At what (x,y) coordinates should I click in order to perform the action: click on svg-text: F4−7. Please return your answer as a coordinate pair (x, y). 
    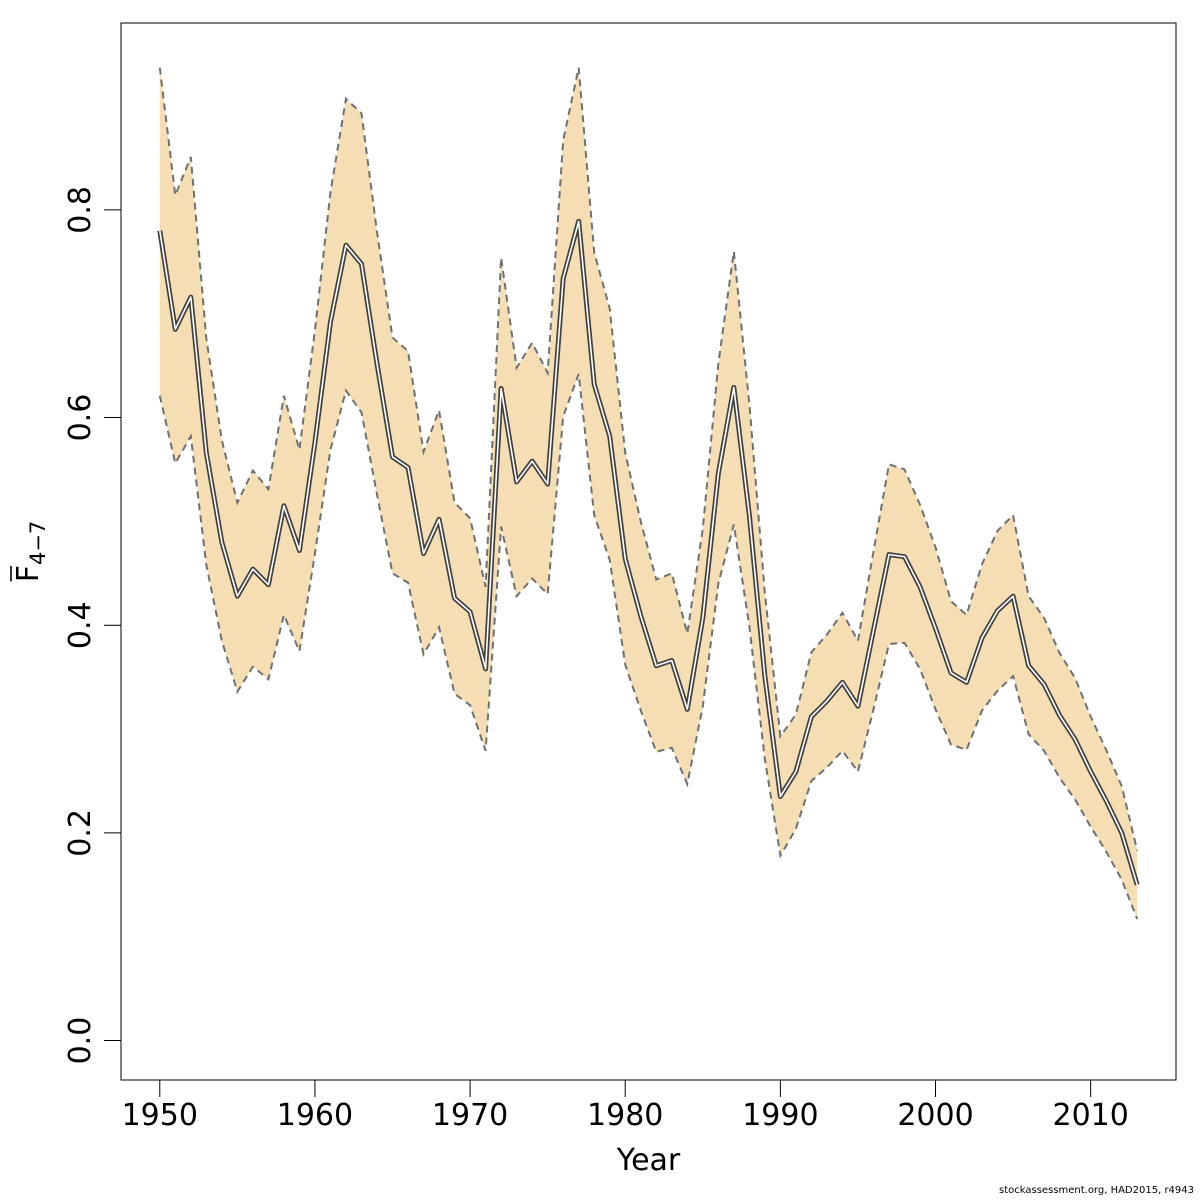
    Looking at the image, I should click on (30, 552).